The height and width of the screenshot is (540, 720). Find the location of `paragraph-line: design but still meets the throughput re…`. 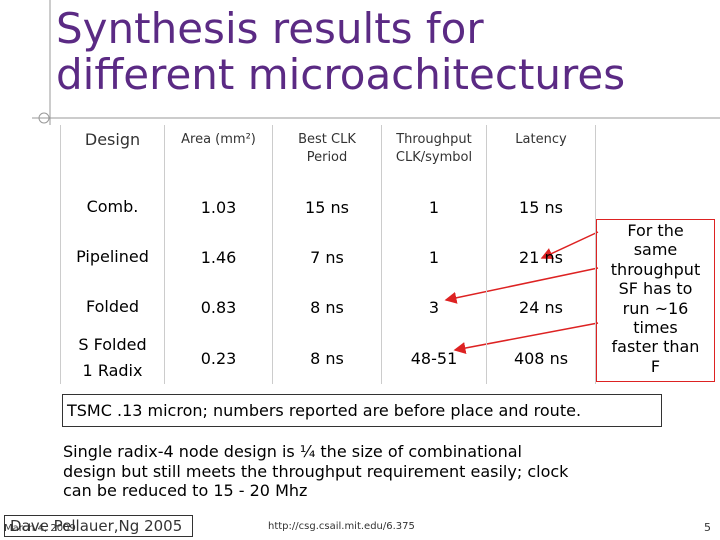

paragraph-line: design but still meets the throughput re… is located at coordinates (316, 471).